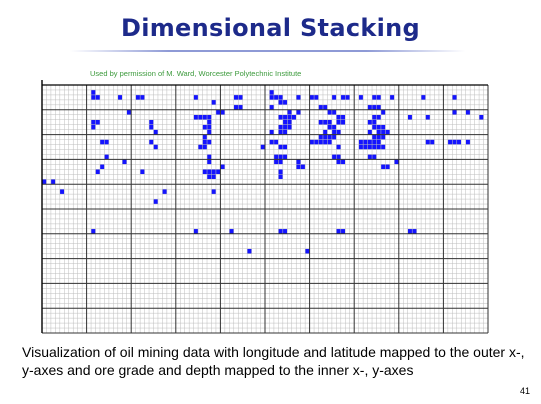 The width and height of the screenshot is (541, 404). Describe the element at coordinates (270, 28) in the screenshot. I see `slide-title: Dimensional Stacking` at that location.